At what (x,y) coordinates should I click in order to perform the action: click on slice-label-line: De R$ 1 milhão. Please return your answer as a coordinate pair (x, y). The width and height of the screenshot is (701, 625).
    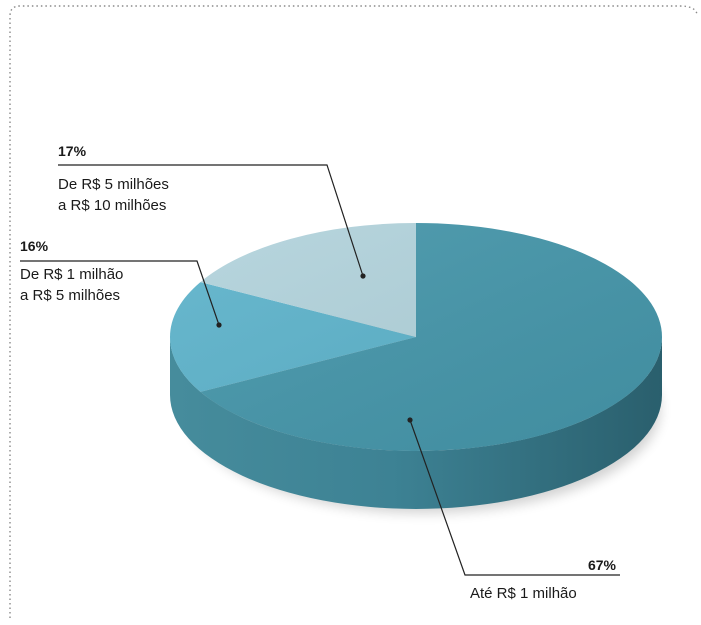
    Looking at the image, I should click on (71, 274).